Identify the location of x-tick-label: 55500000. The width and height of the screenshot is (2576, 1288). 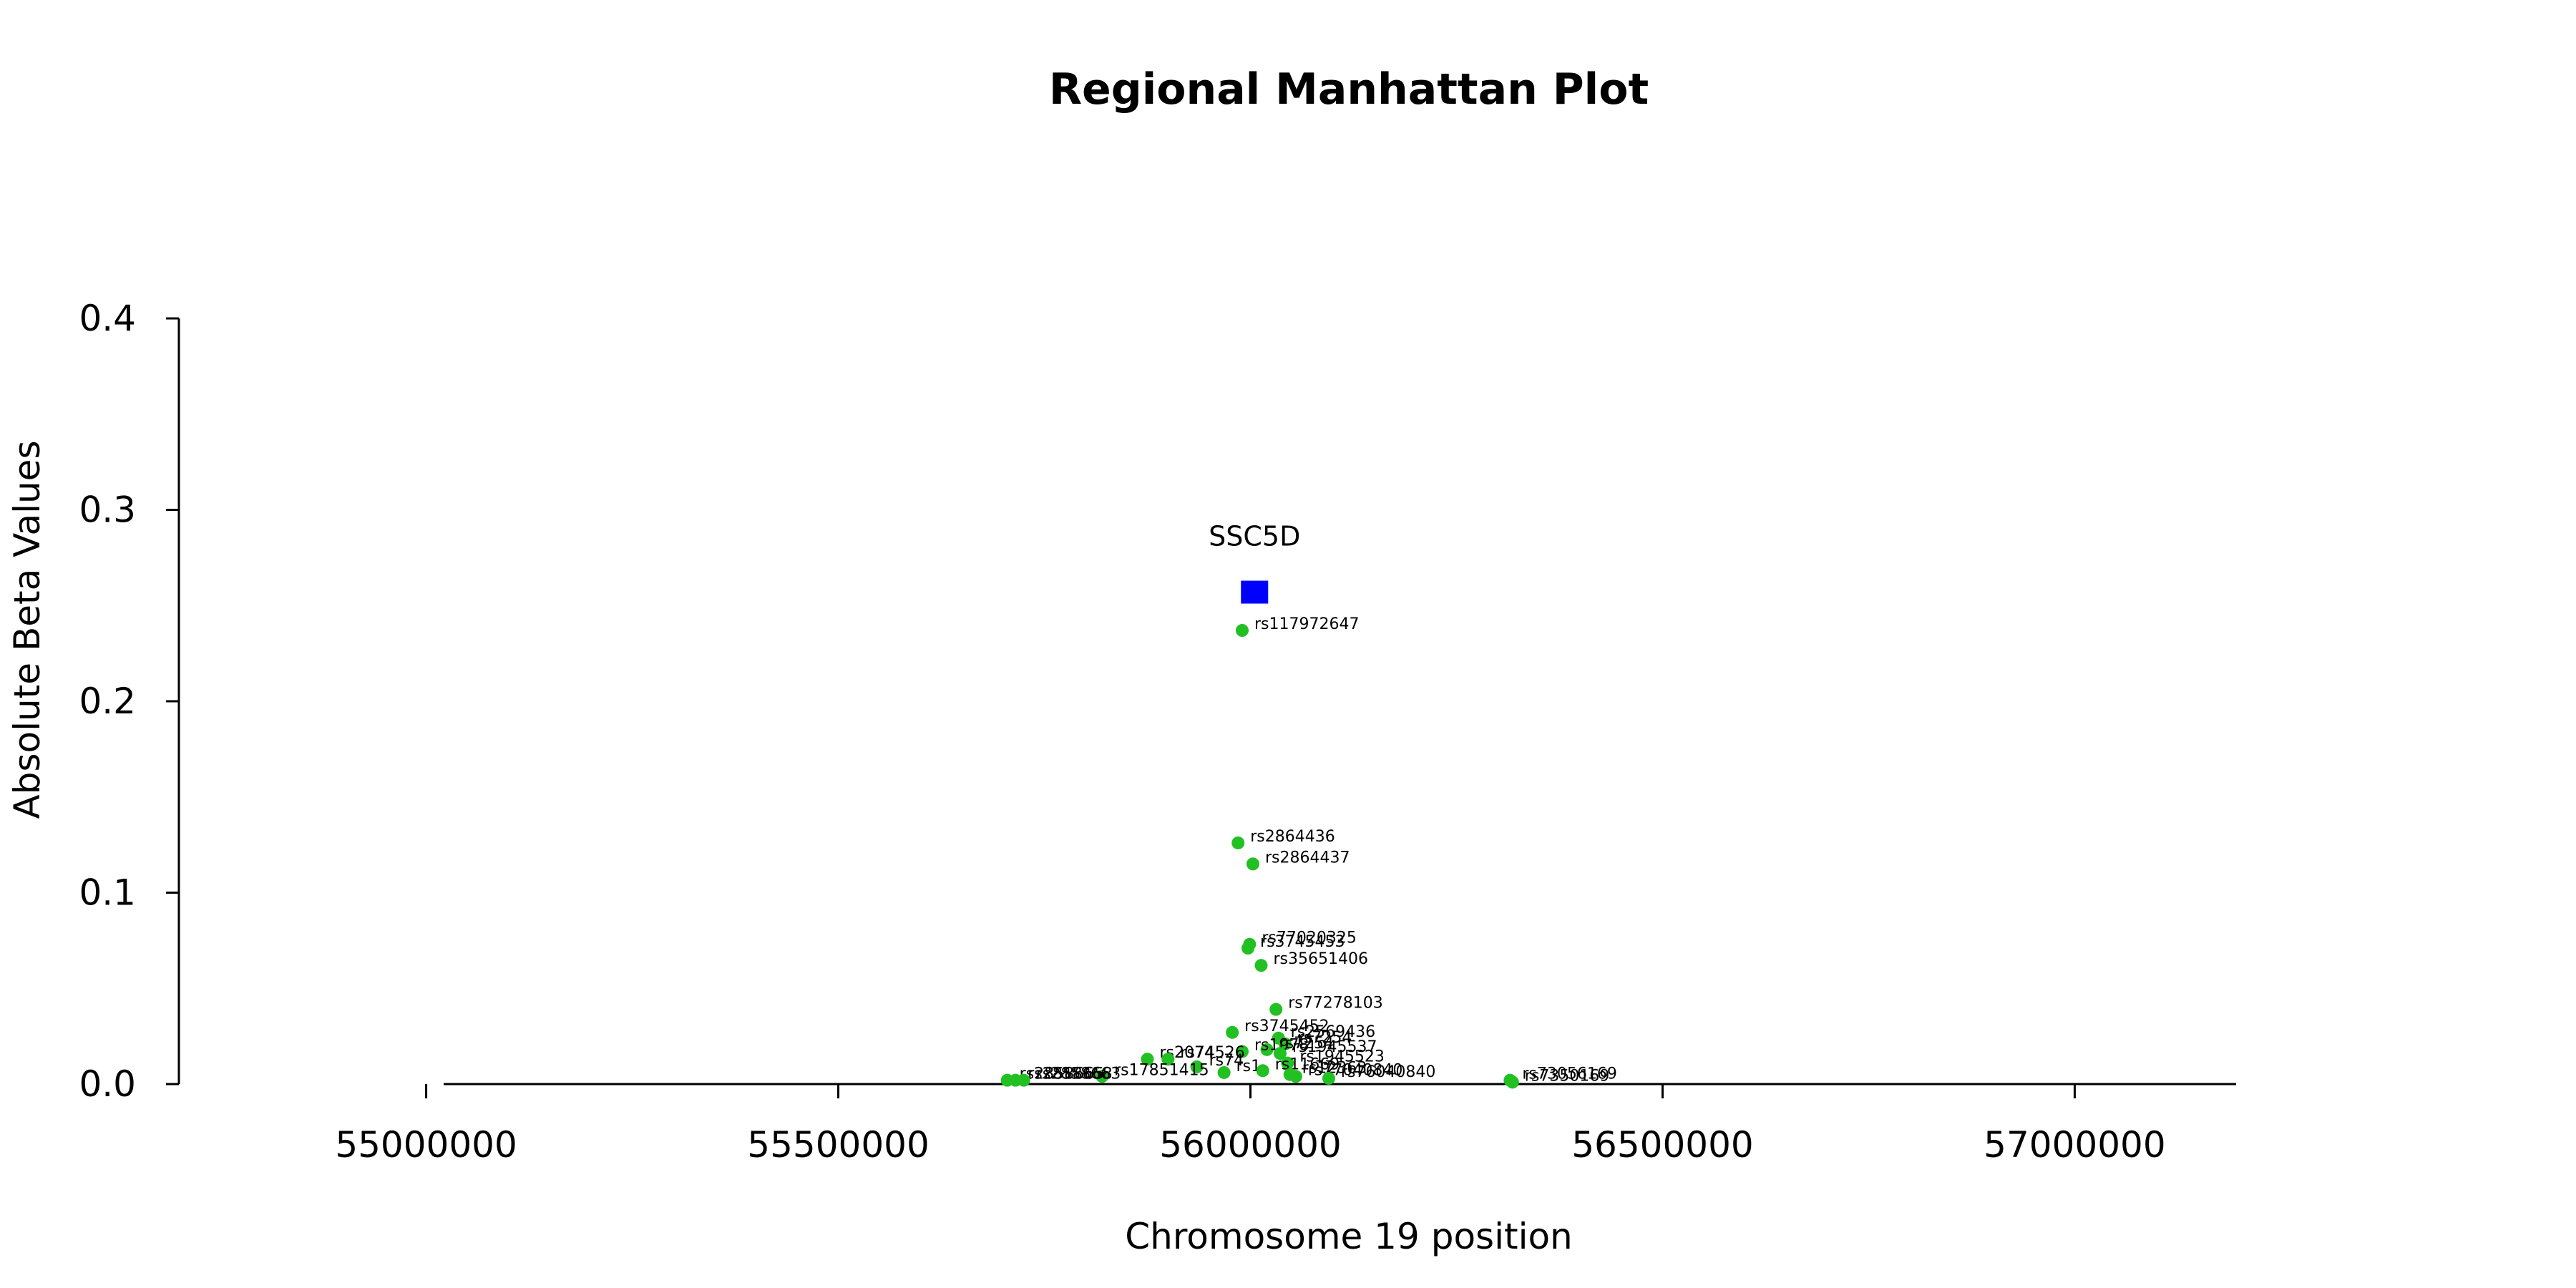
(838, 1145).